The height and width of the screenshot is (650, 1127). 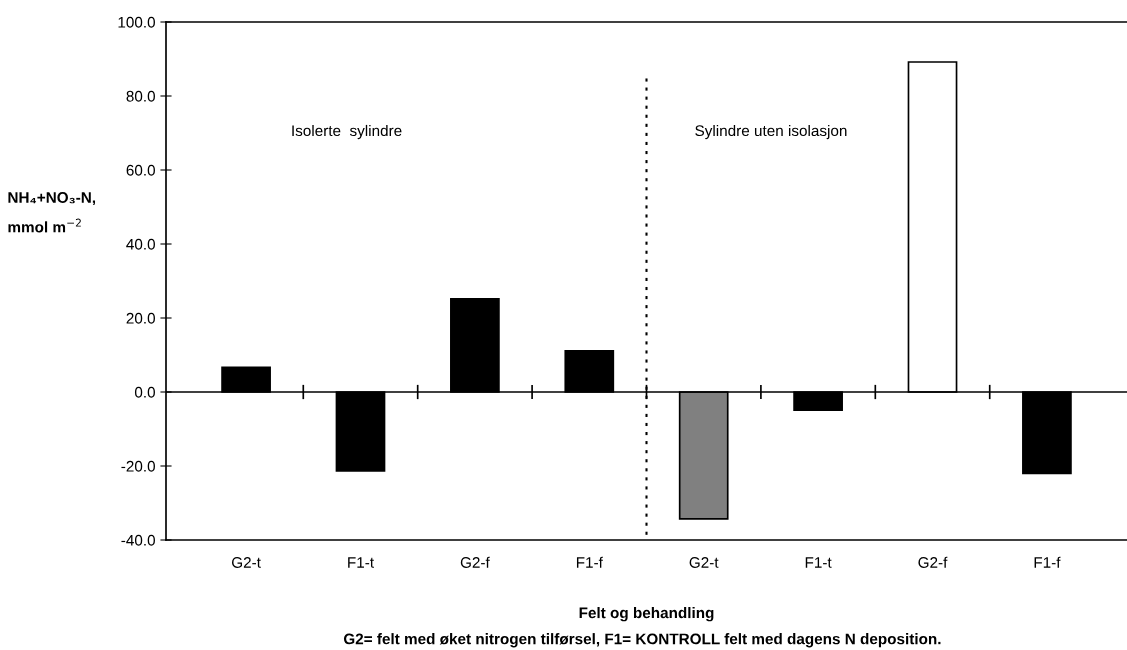 I want to click on y-tick-label: 80.0, so click(x=140, y=96).